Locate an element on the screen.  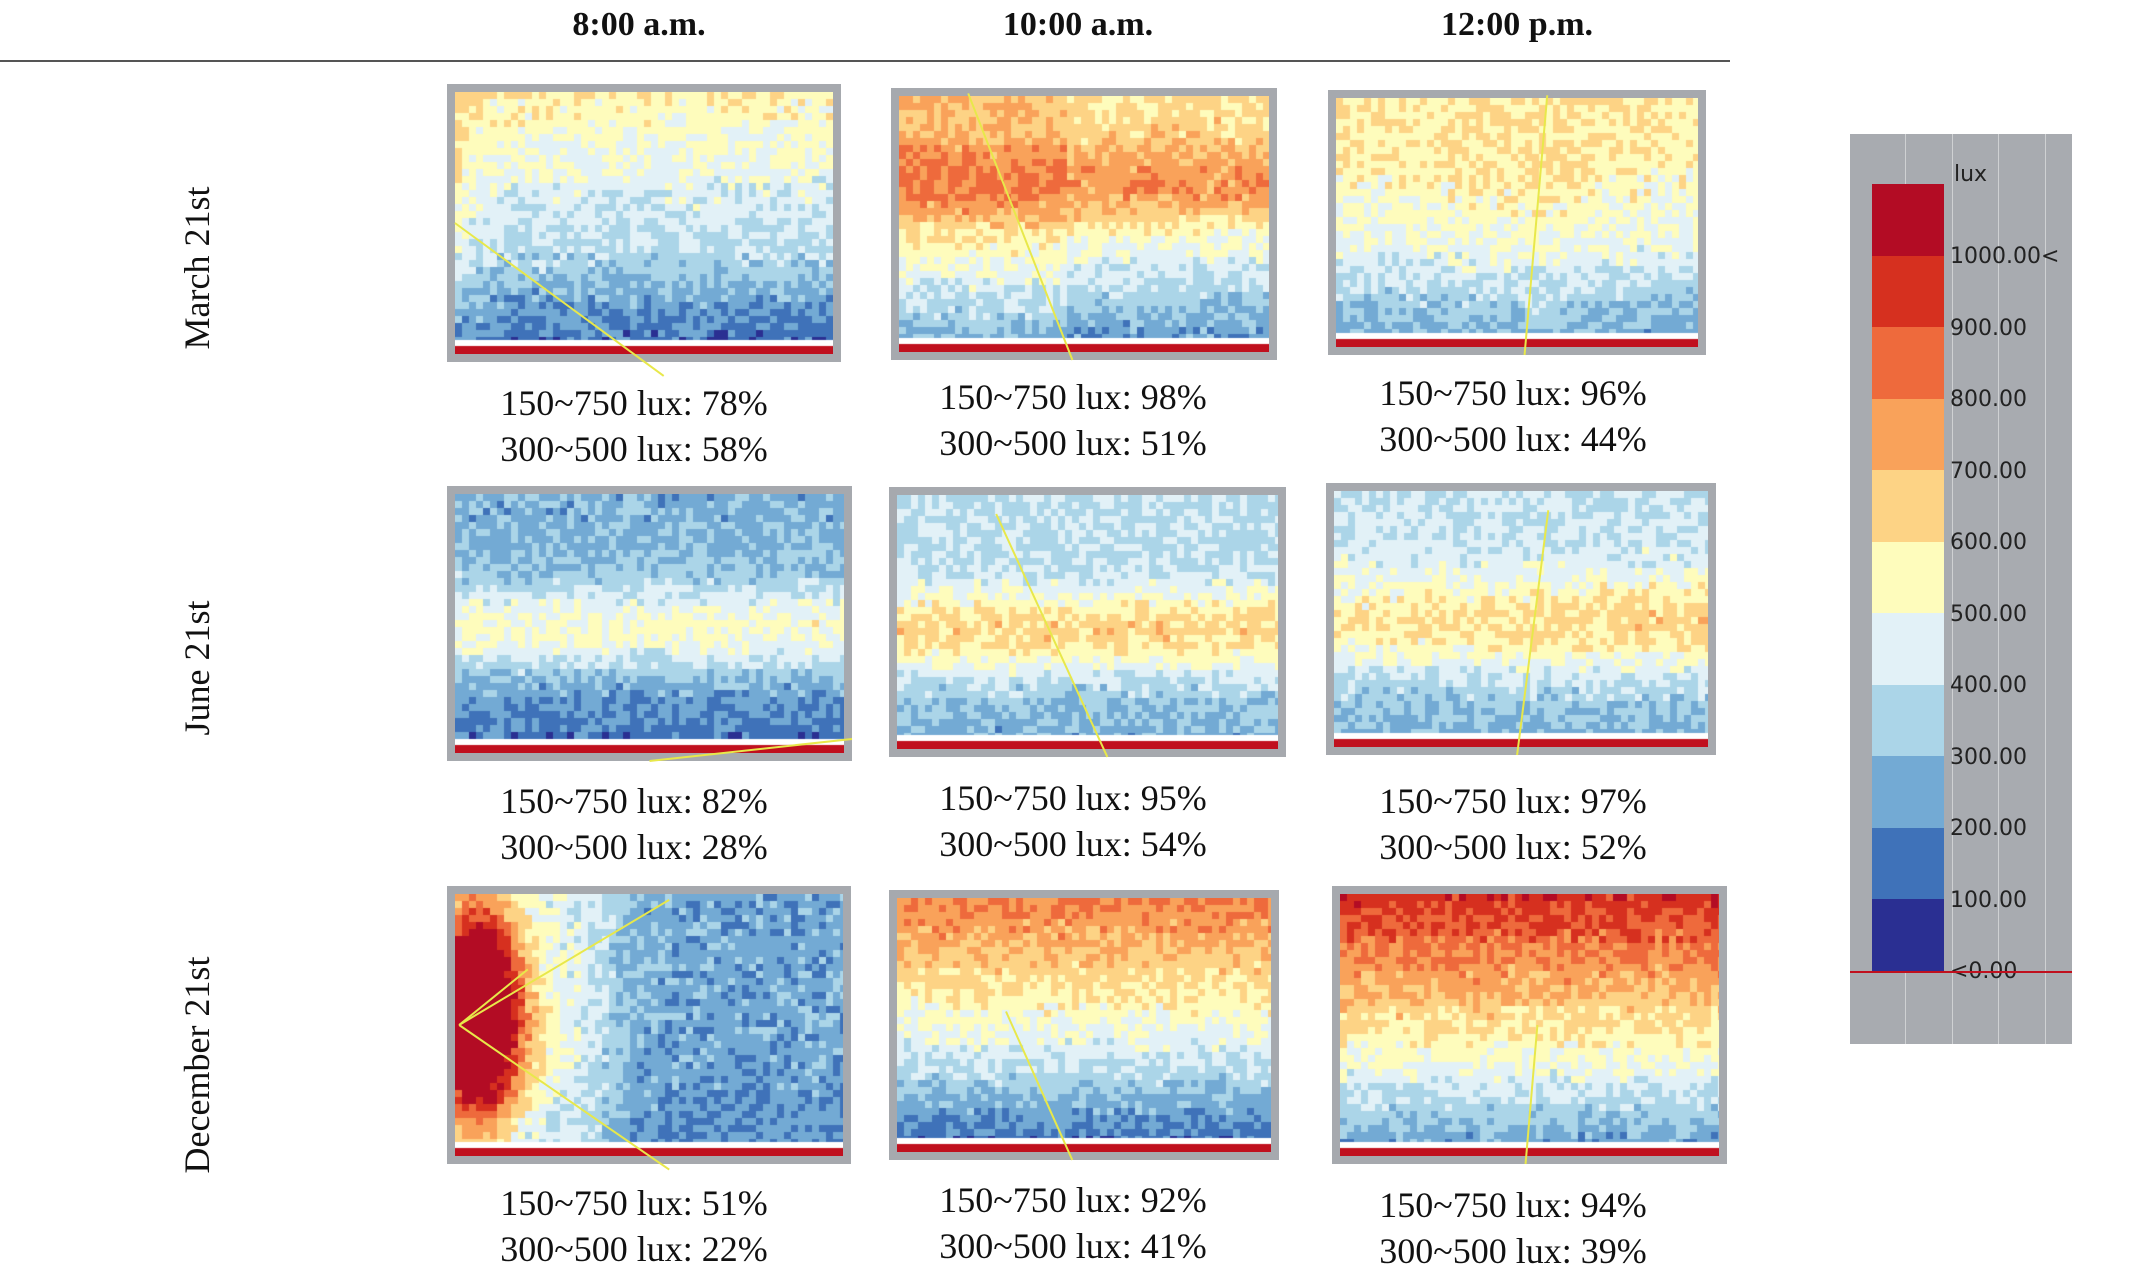
stat-150-750: 150~750 lux: 78% is located at coordinates (634, 403).